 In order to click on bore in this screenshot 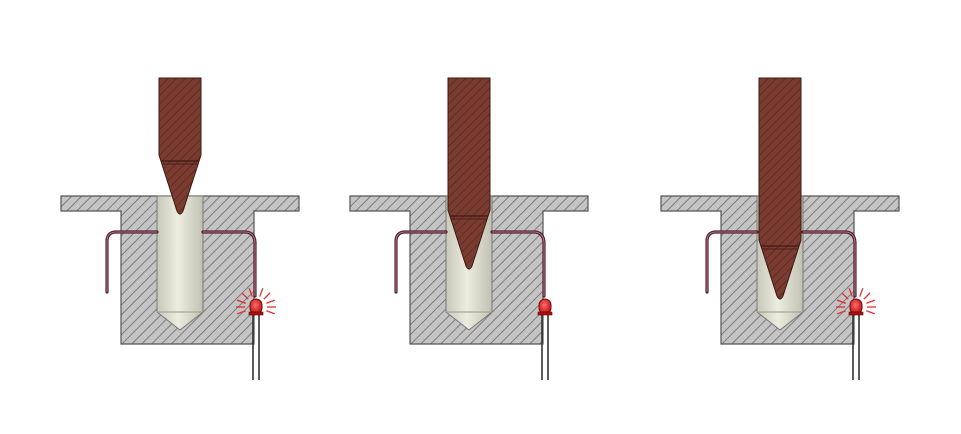, I will do `click(180, 263)`.